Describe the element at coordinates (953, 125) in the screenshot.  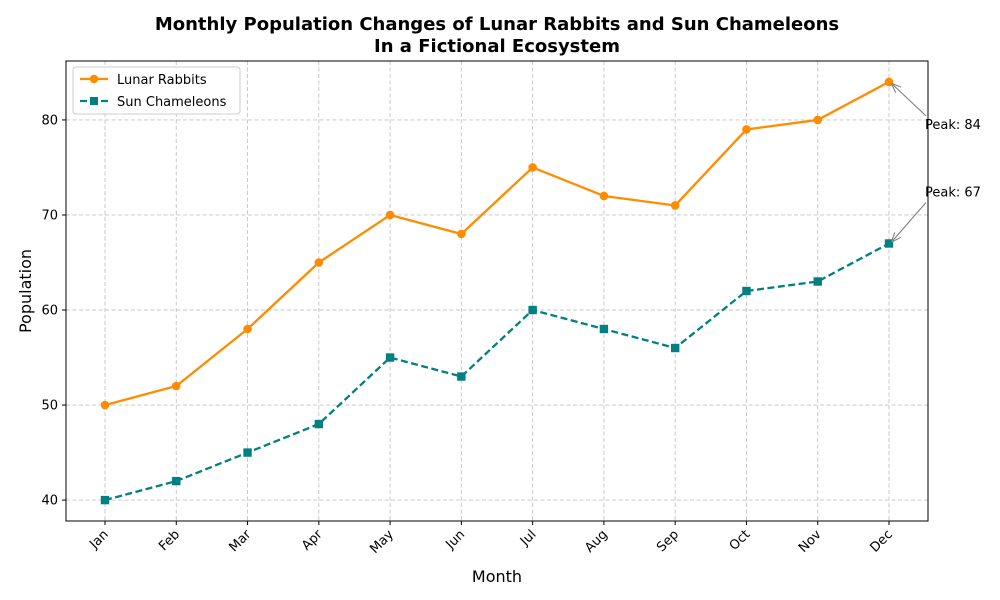
I see `annotation-label: Peak: 84` at that location.